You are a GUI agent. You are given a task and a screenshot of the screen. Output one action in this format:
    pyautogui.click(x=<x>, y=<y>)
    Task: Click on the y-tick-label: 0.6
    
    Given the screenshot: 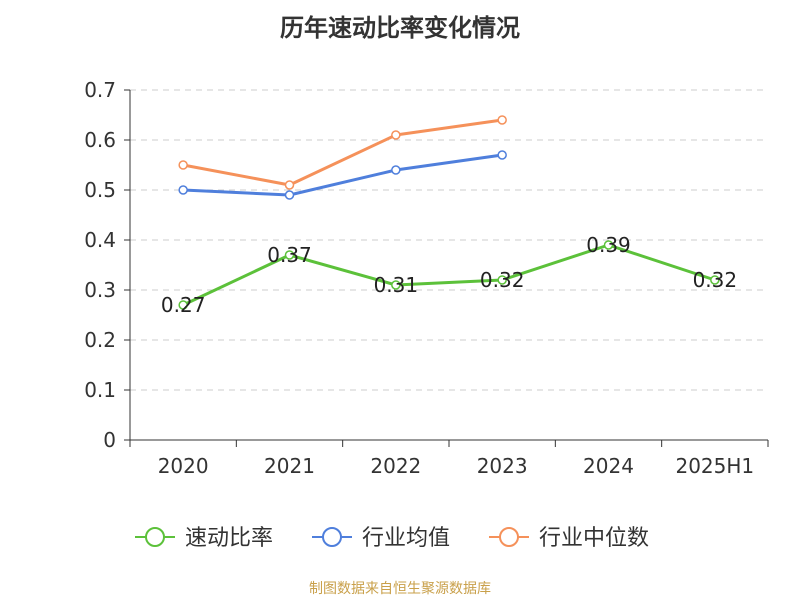 What is the action you would take?
    pyautogui.click(x=100, y=140)
    